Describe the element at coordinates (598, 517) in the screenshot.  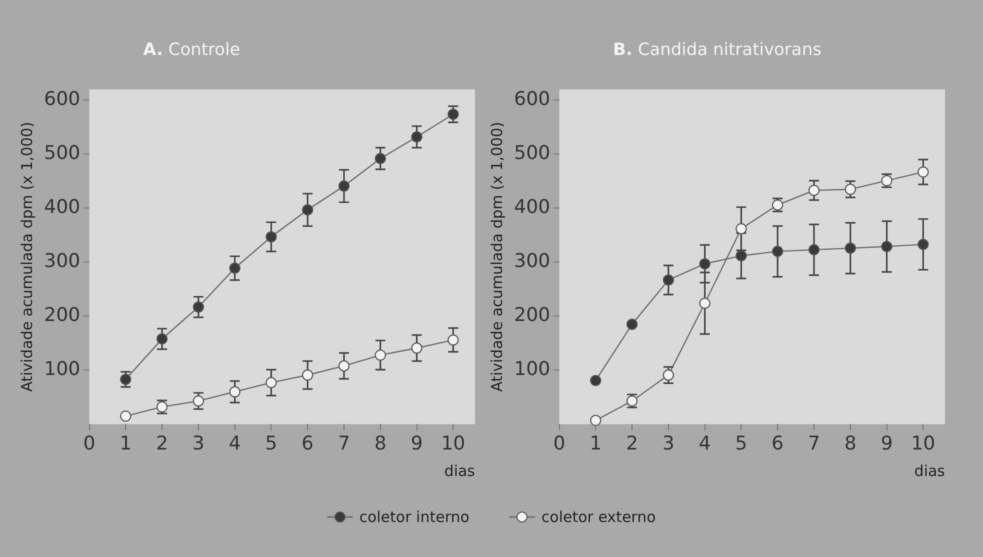
I see `legend-label: coletor externo` at that location.